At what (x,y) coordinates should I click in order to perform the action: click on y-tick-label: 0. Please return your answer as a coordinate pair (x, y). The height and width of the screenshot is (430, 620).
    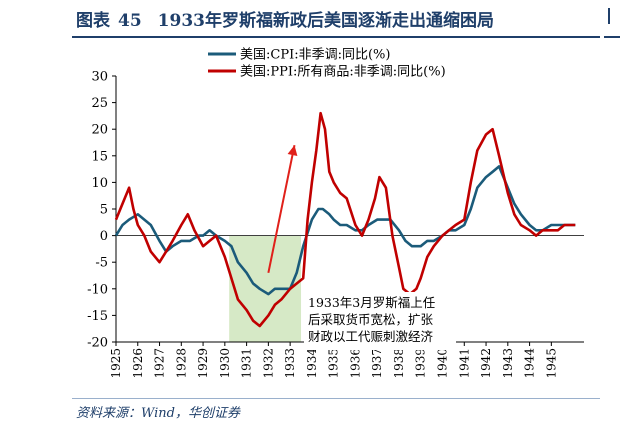
    Looking at the image, I should click on (104, 236).